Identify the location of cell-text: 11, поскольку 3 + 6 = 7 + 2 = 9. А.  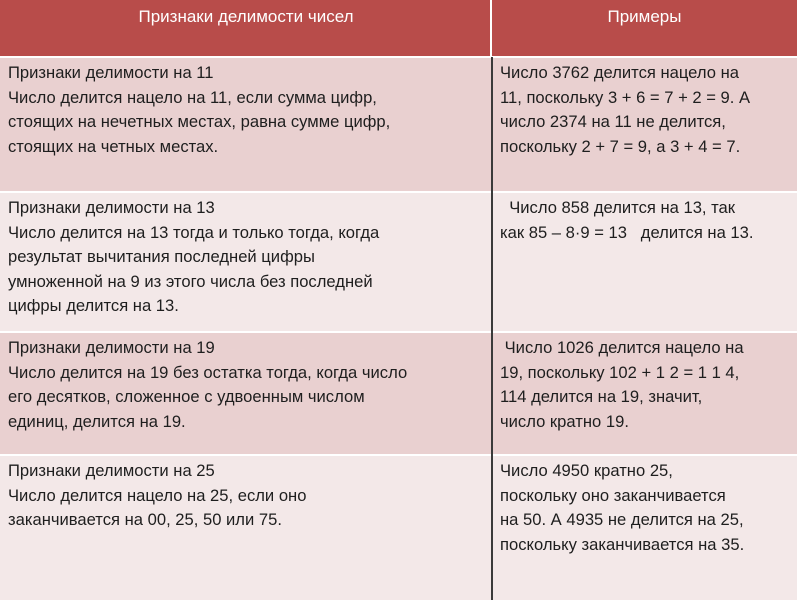
(625, 97).